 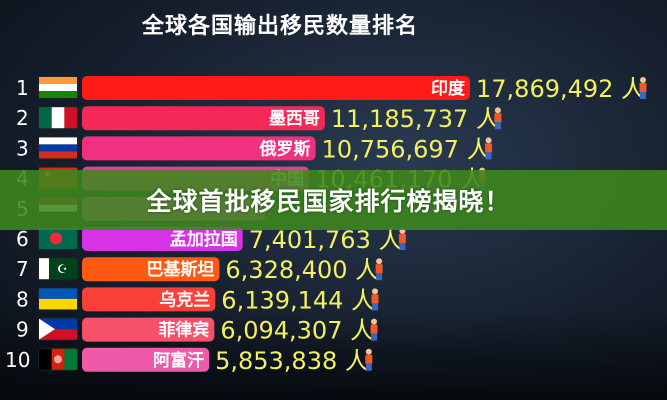 What do you see at coordinates (47, 329) in the screenshot?
I see `flag-triangle` at bounding box center [47, 329].